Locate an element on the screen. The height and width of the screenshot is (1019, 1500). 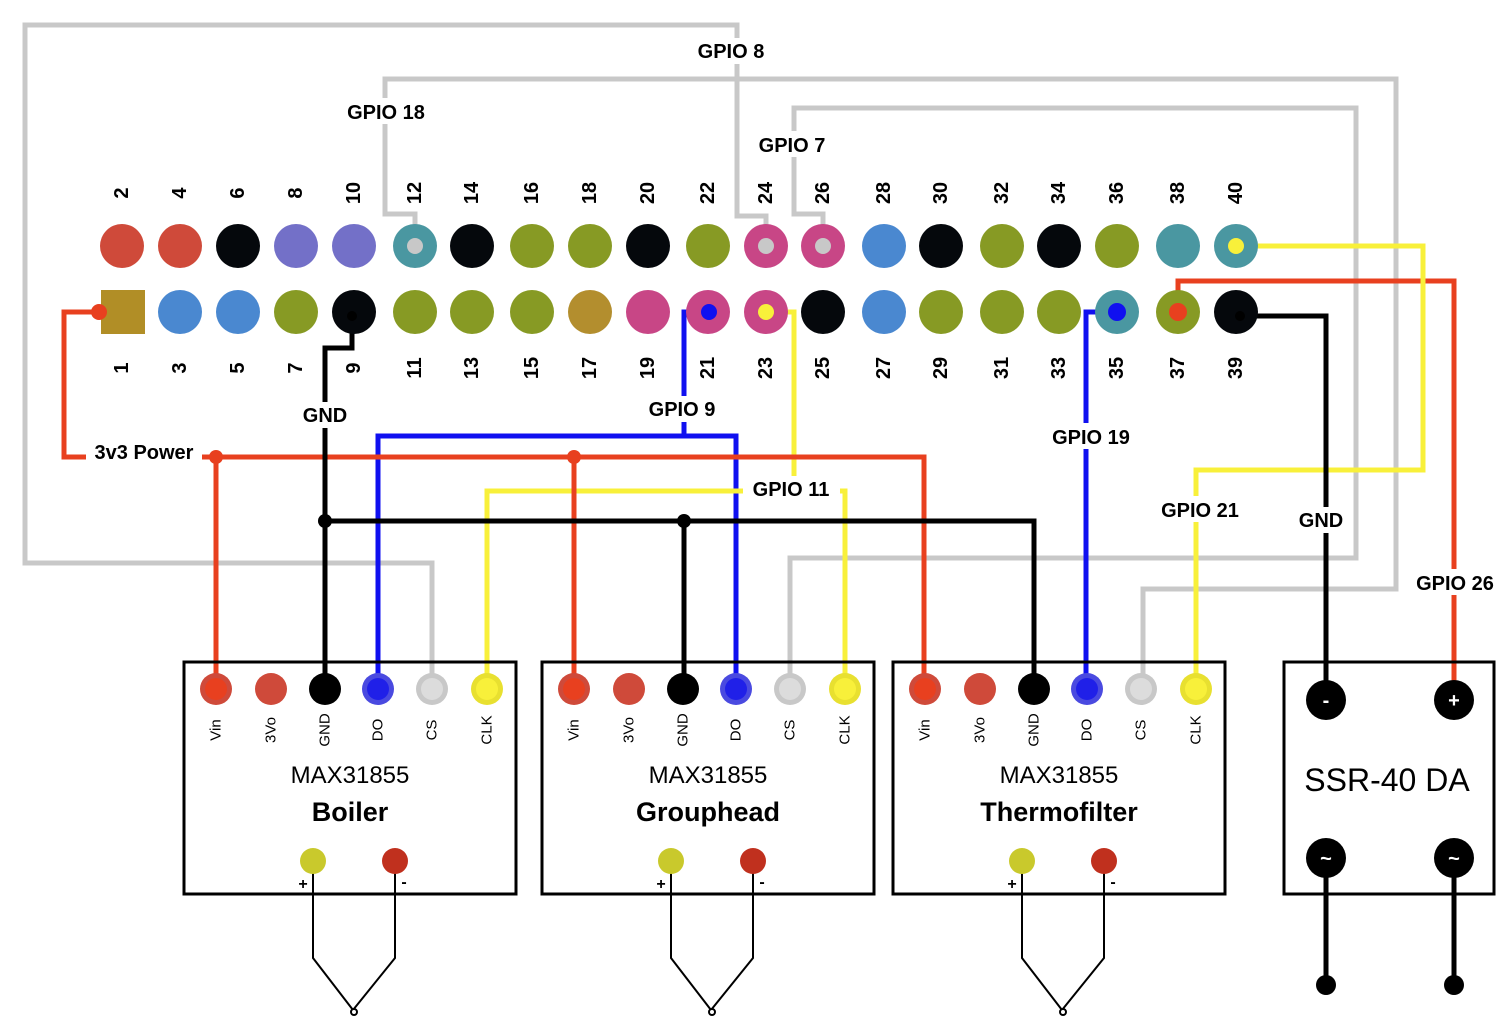
header-pin-number: 2 is located at coordinates (122, 192).